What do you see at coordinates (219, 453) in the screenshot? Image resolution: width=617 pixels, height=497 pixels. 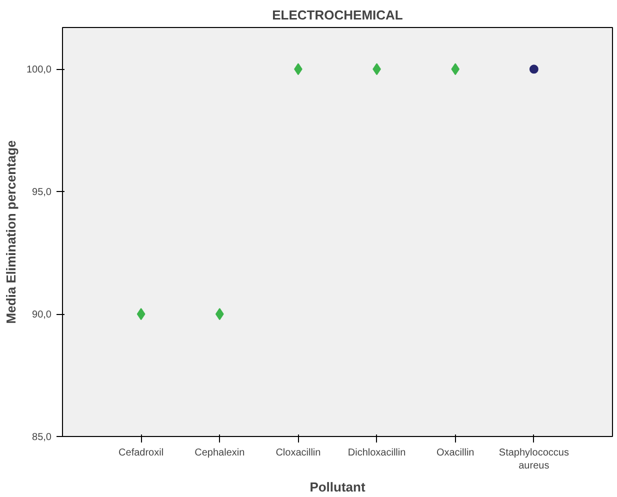 I see `x-tick-label: Cephalexin` at bounding box center [219, 453].